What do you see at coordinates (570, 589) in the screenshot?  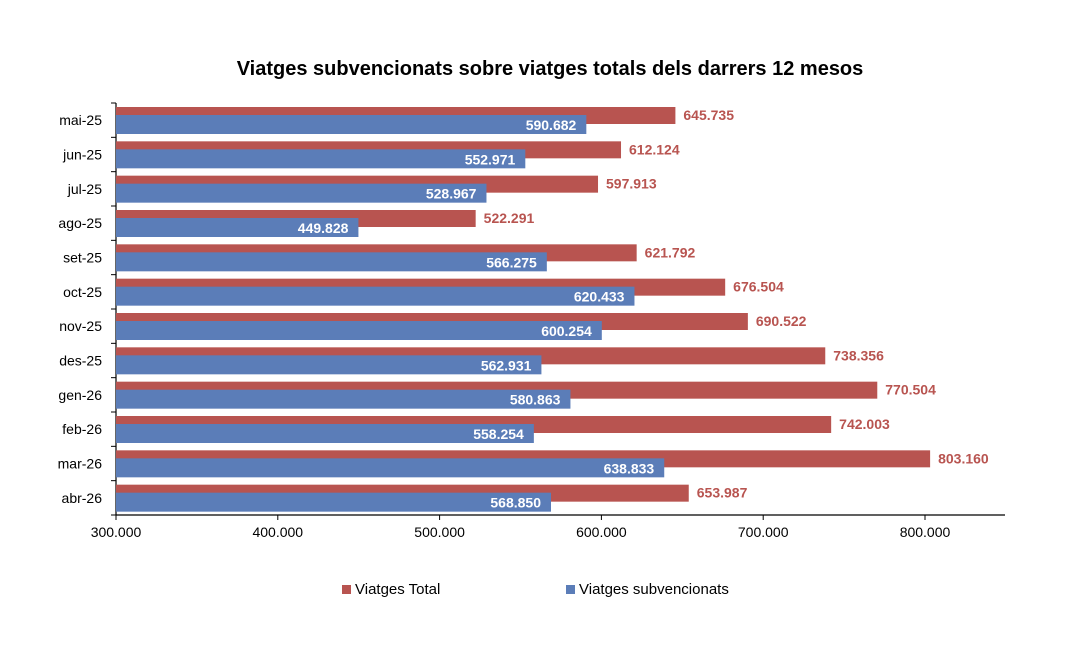 I see `legend-swatch-subvencionats` at bounding box center [570, 589].